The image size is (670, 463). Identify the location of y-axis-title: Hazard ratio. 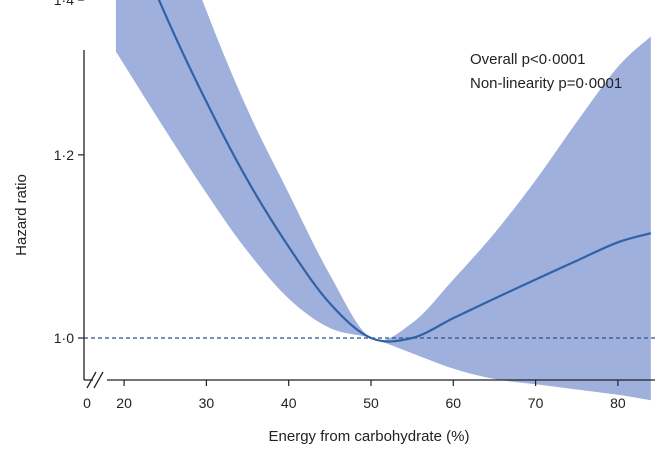
(21, 215).